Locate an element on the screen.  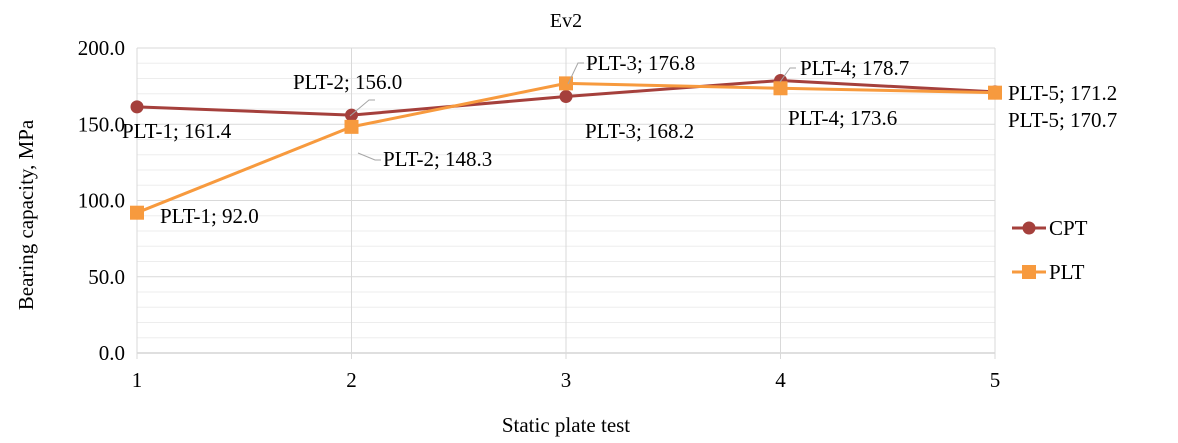
x-axis-label: Static plate test is located at coordinates (566, 425).